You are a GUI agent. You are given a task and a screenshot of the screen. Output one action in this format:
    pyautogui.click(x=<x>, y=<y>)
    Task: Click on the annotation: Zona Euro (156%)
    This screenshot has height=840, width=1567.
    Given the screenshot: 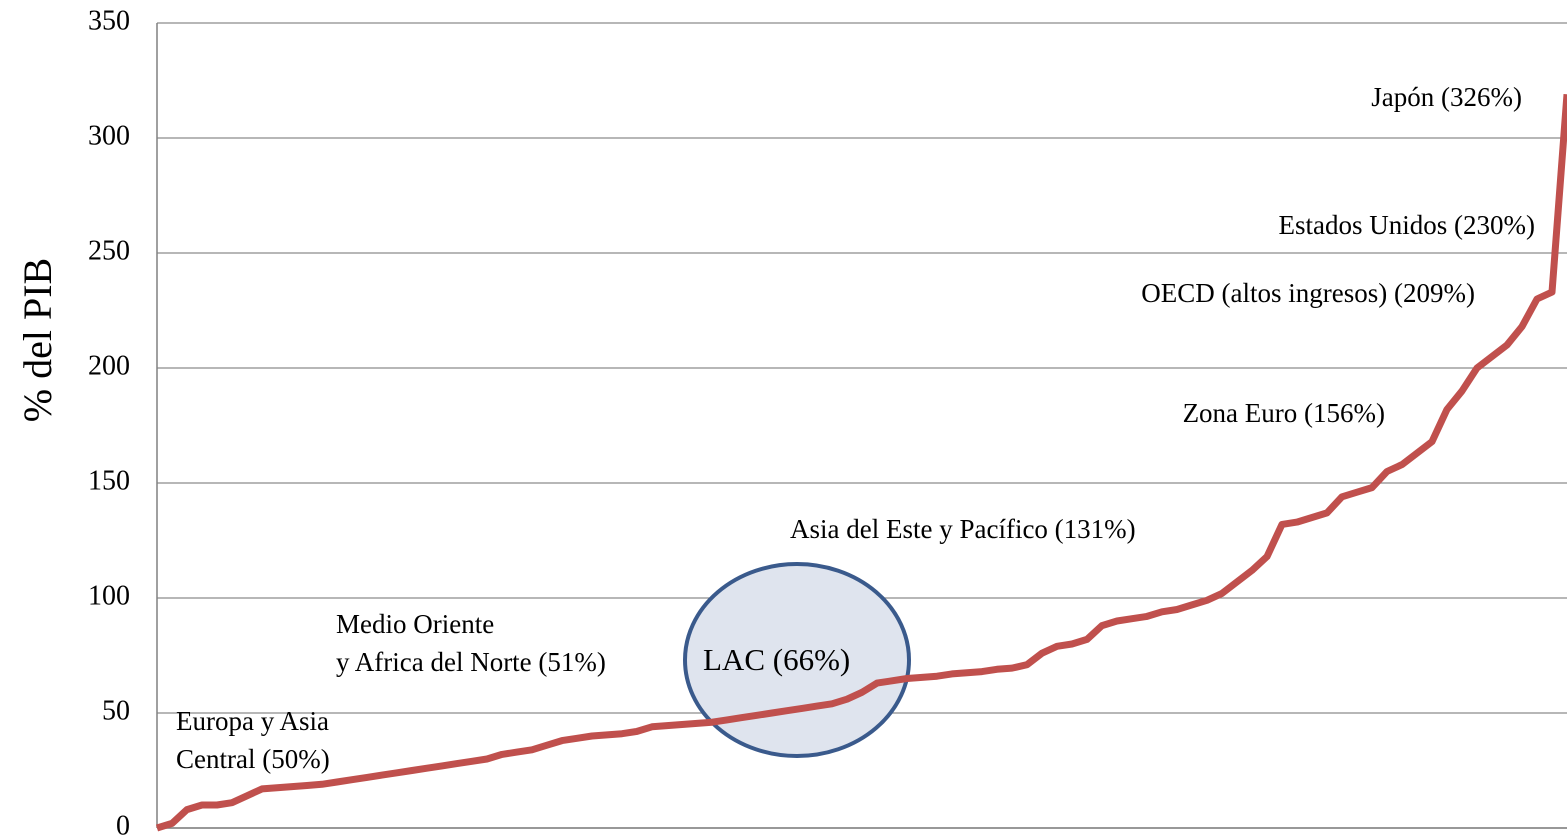 What is the action you would take?
    pyautogui.click(x=1284, y=413)
    